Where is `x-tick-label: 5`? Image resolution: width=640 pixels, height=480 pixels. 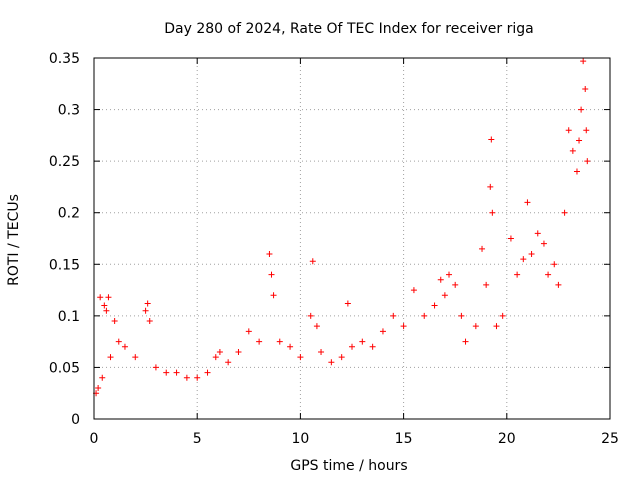 x-tick-label: 5 is located at coordinates (197, 439).